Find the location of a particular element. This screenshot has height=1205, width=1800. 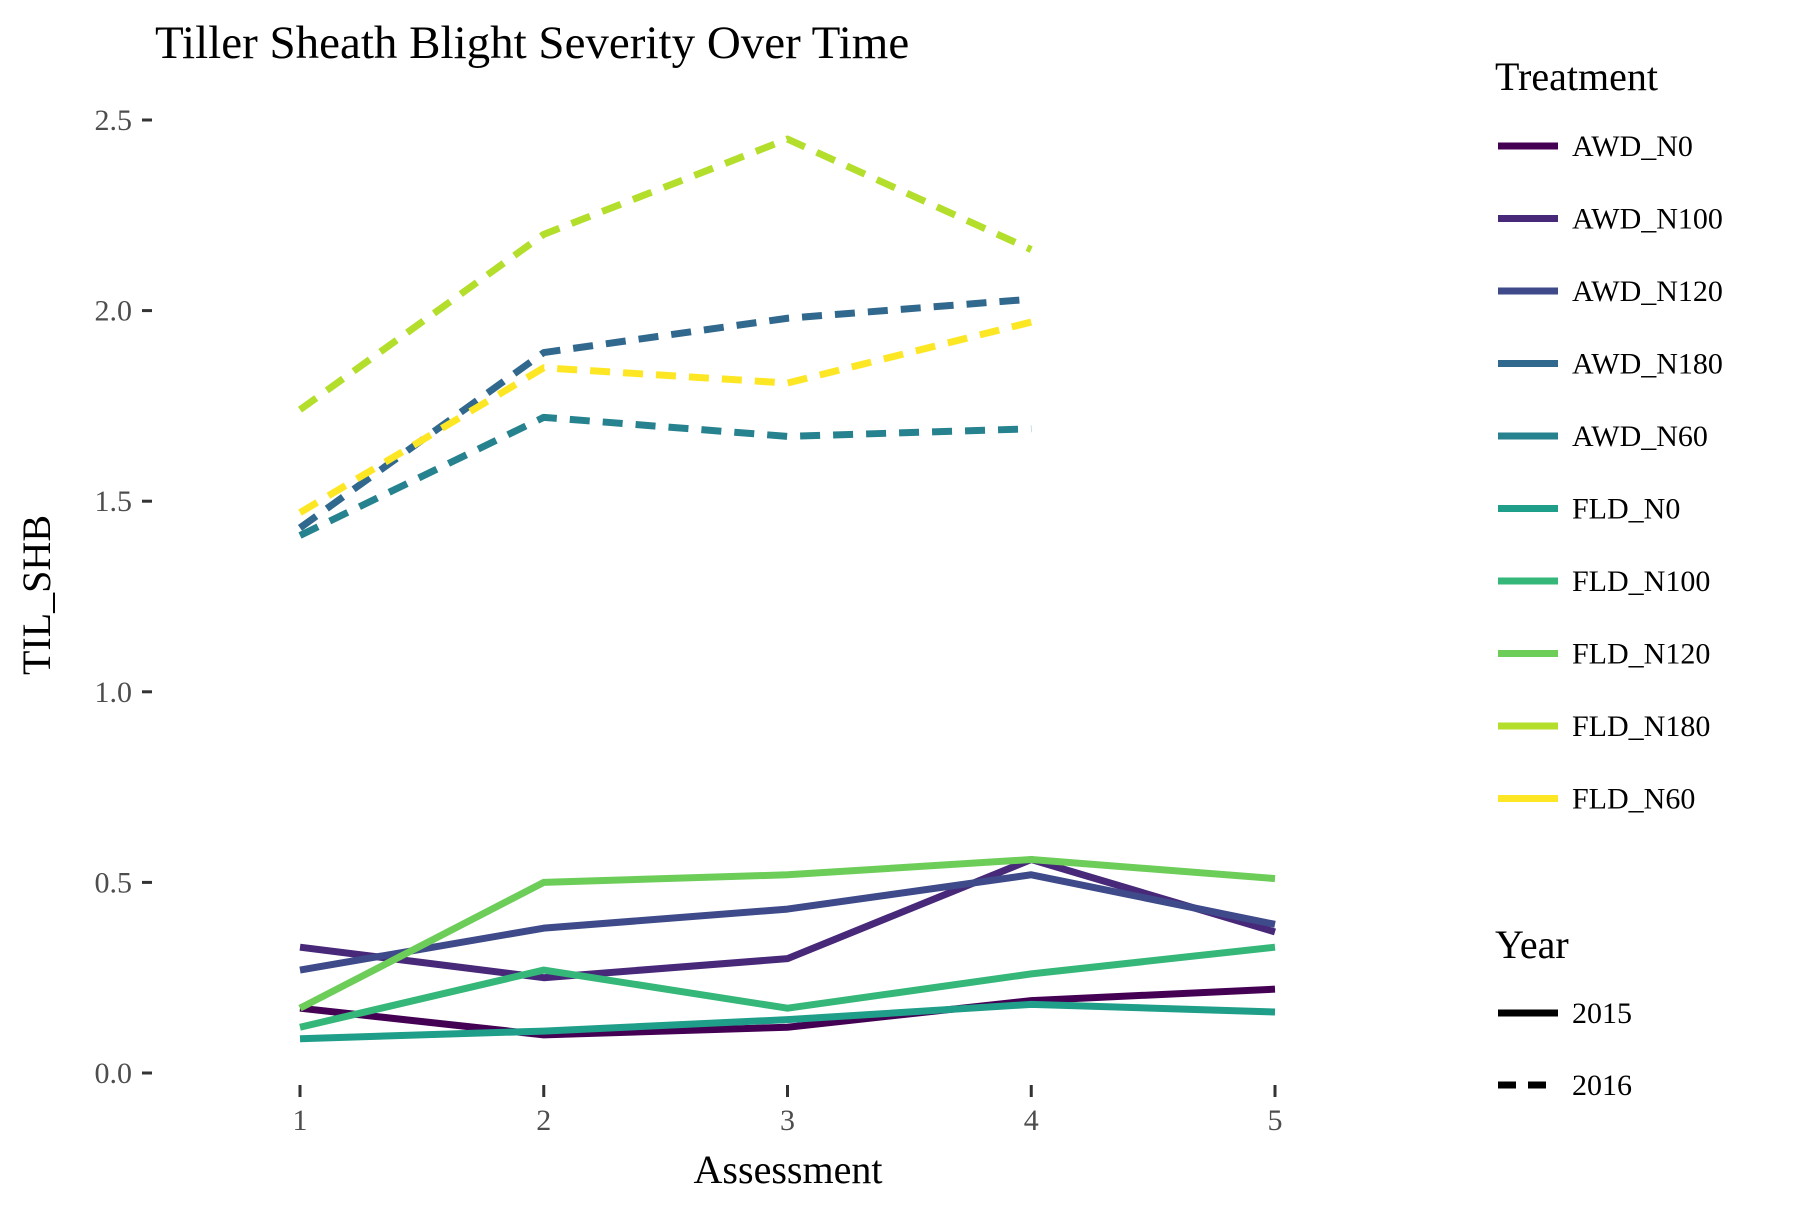

series-line-awd-n0-2015 is located at coordinates (787, 1012).